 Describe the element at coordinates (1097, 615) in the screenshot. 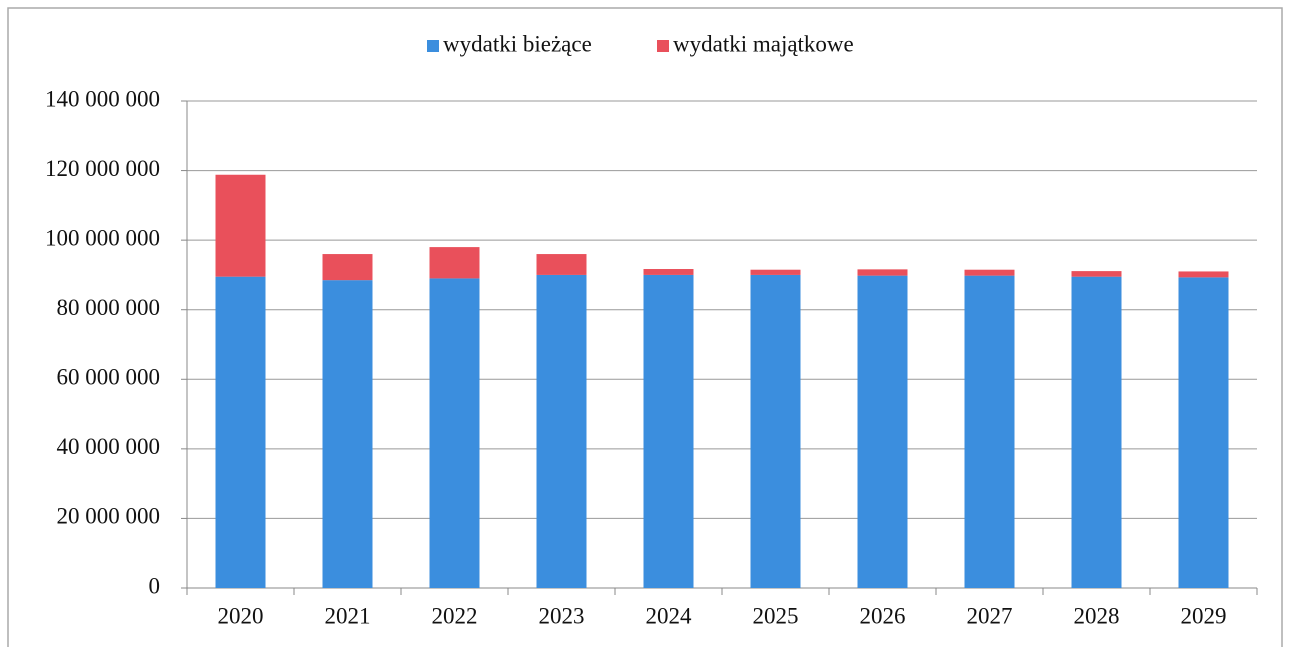

I see `x-tick-label: 2028` at that location.